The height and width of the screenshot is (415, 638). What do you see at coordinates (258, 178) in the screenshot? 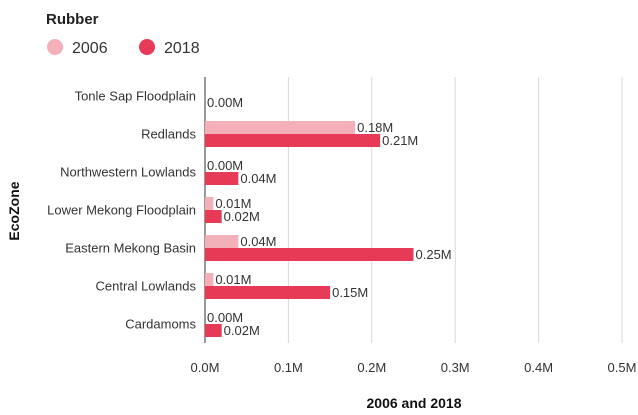
I see `data-label-2018: 0.04M` at bounding box center [258, 178].